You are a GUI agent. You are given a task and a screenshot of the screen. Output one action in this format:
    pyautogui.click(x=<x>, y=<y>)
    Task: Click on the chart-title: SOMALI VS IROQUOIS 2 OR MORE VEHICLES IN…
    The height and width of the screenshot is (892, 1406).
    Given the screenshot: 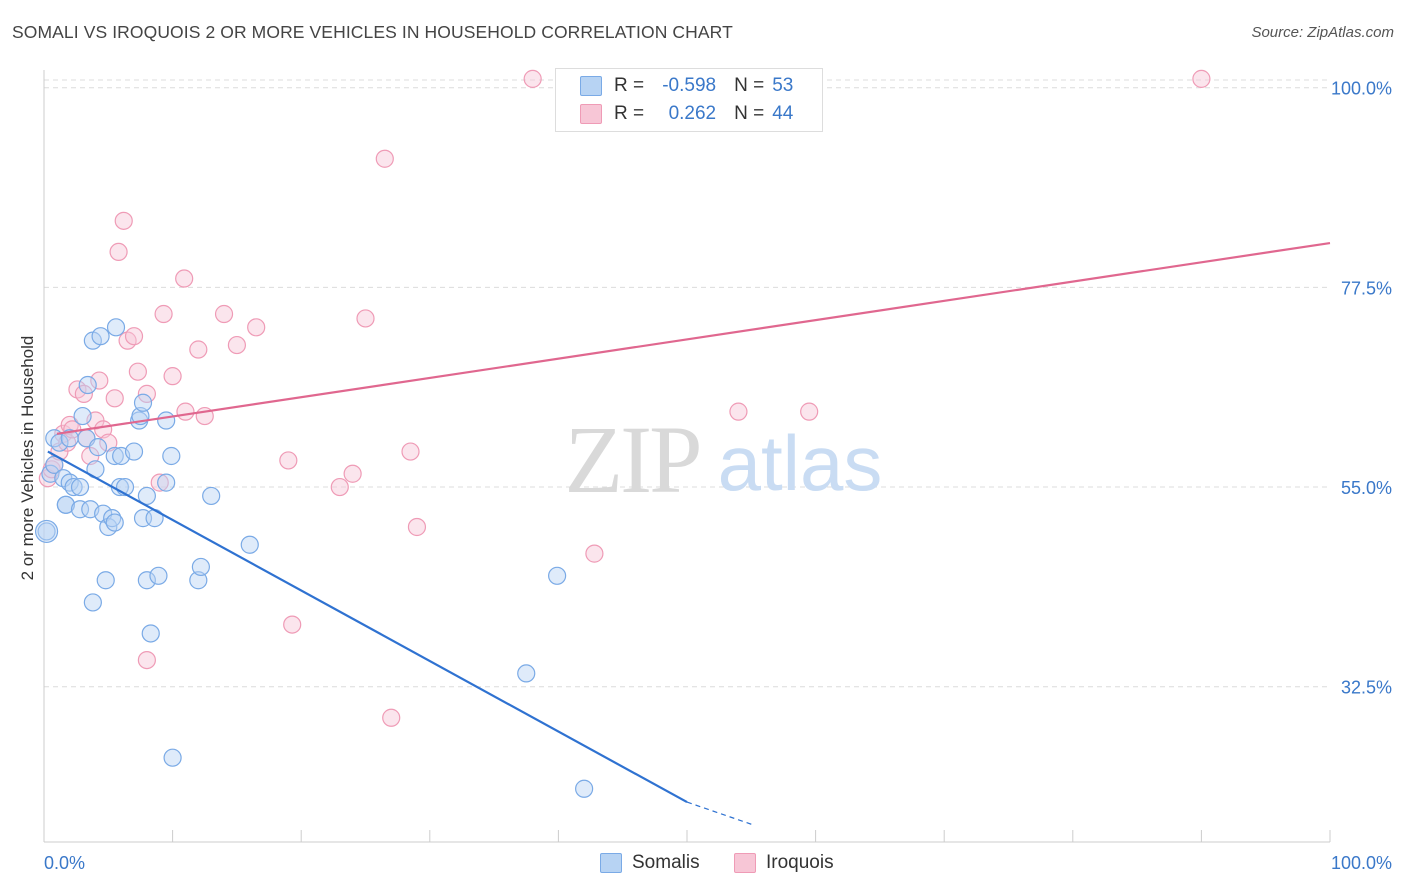 What is the action you would take?
    pyautogui.click(x=372, y=32)
    